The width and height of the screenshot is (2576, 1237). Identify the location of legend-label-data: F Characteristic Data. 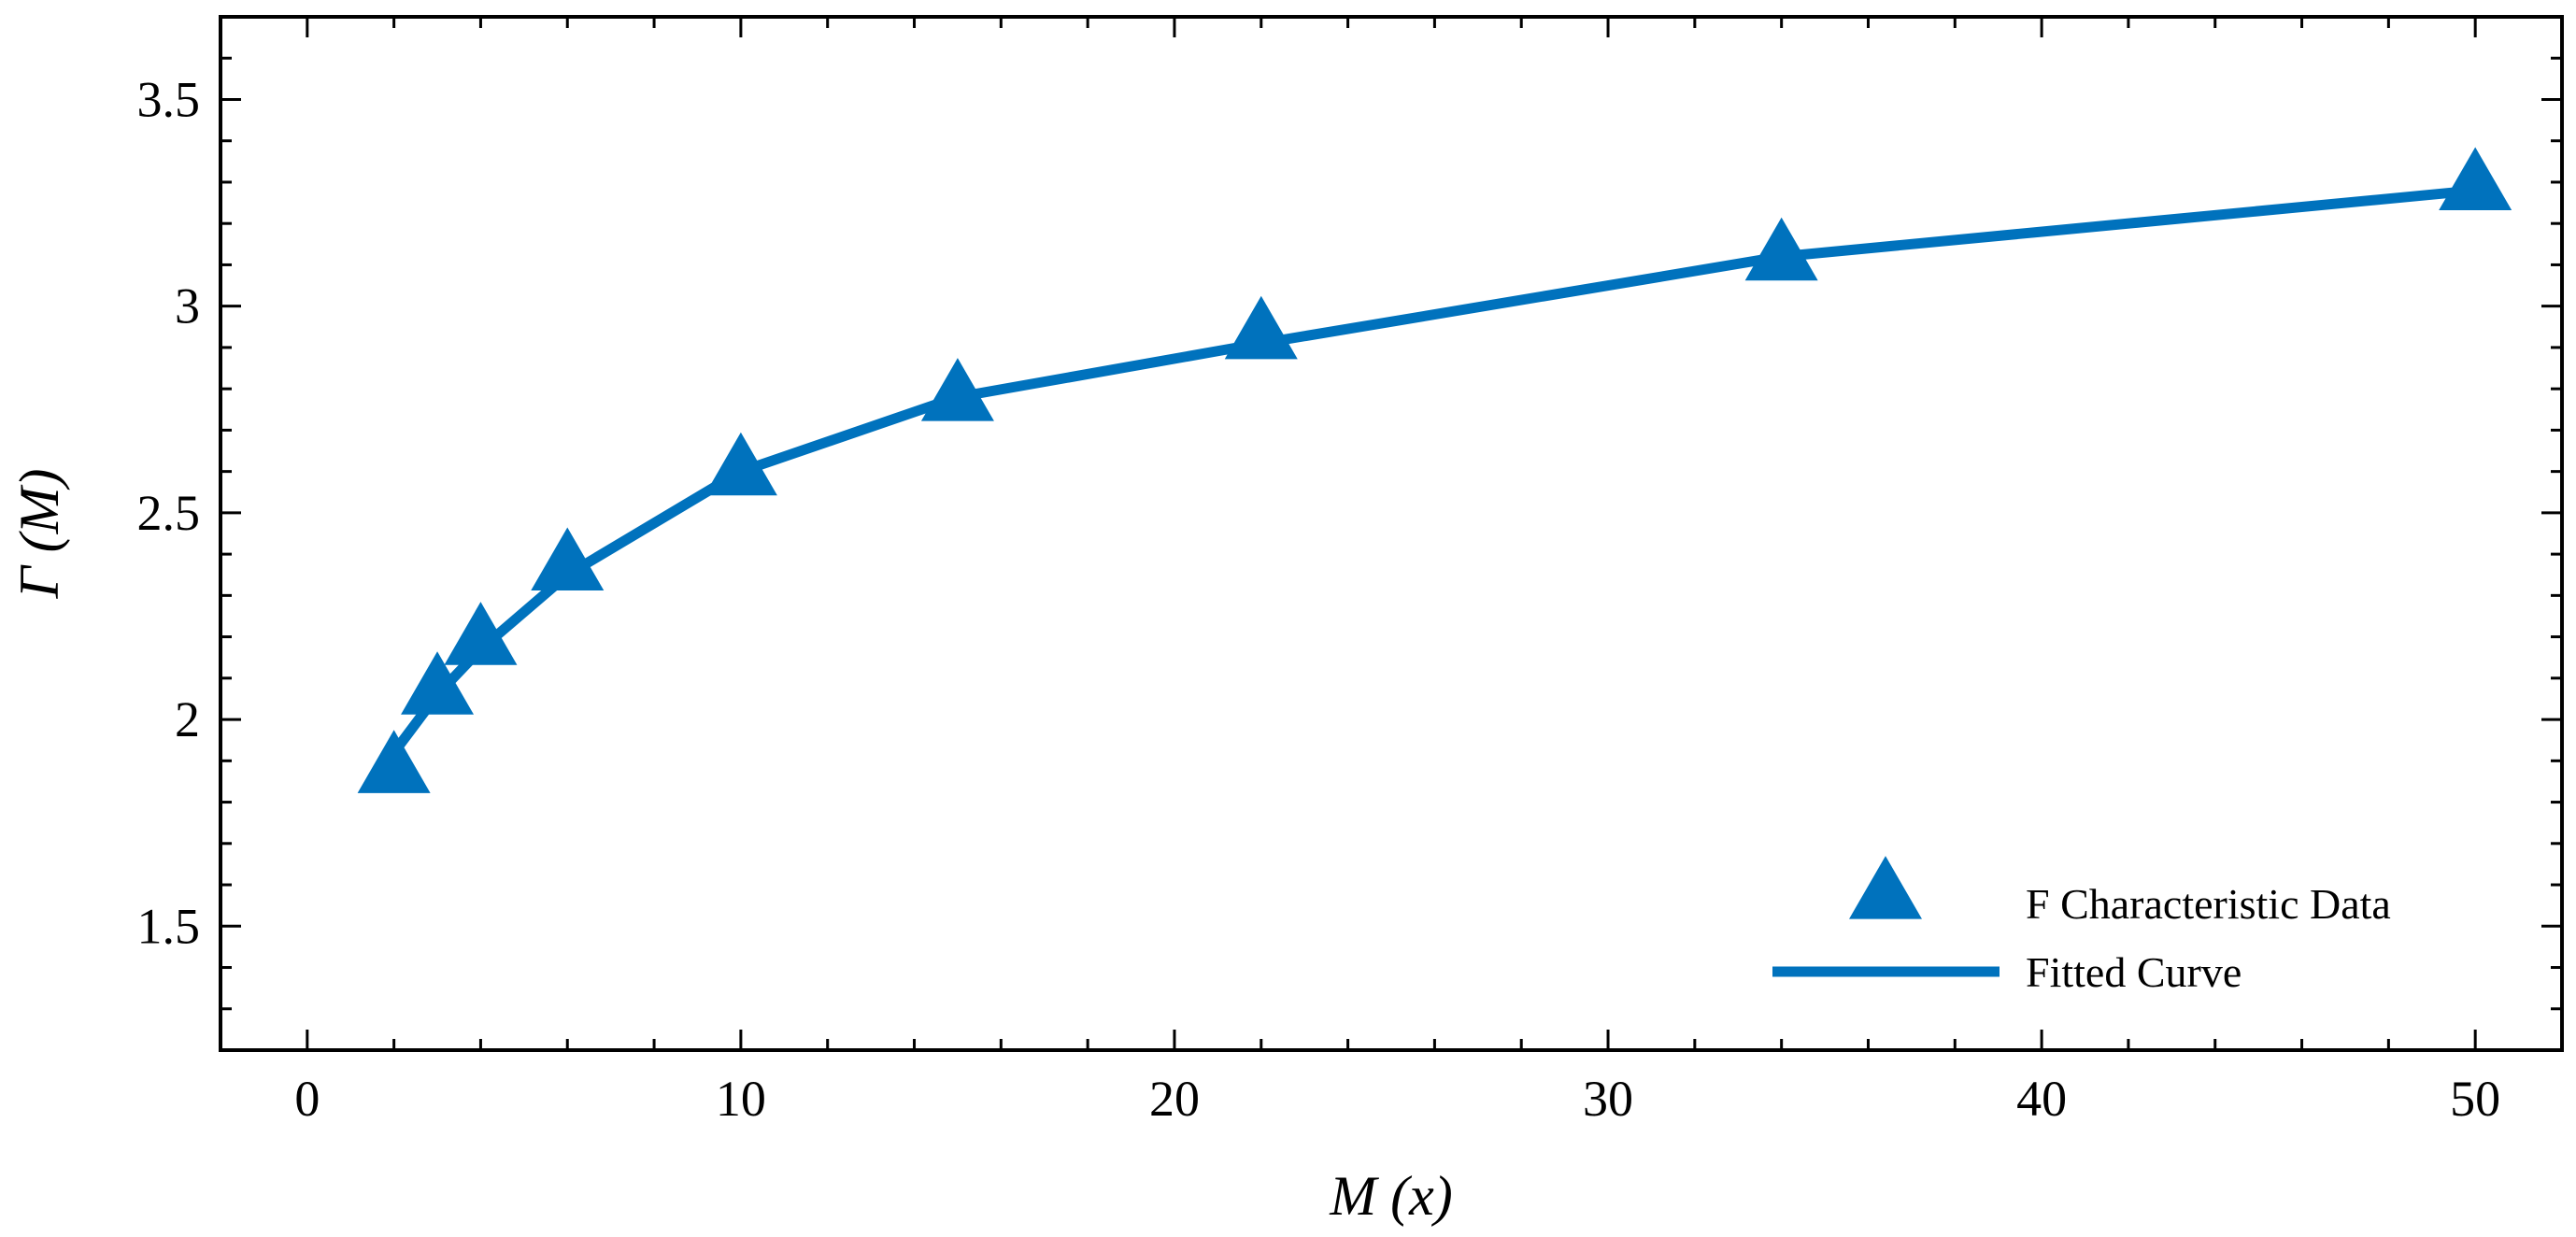
(2208, 904).